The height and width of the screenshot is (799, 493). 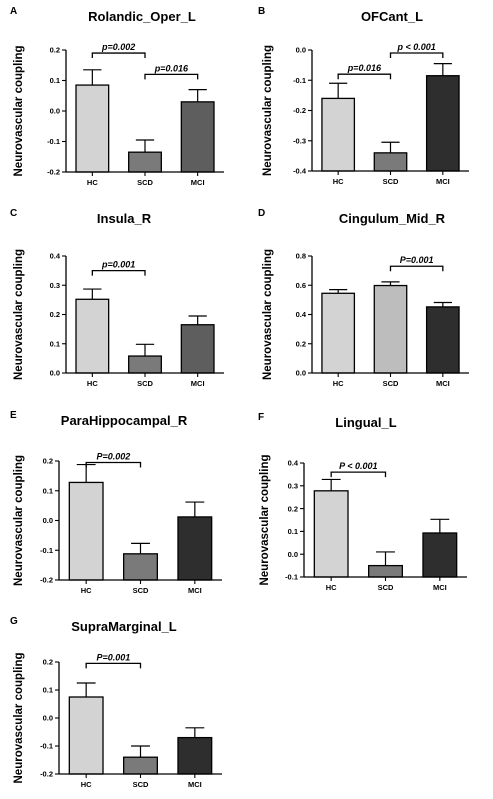 I want to click on chart-a-y-tick-label: 0.1, so click(x=55, y=80).